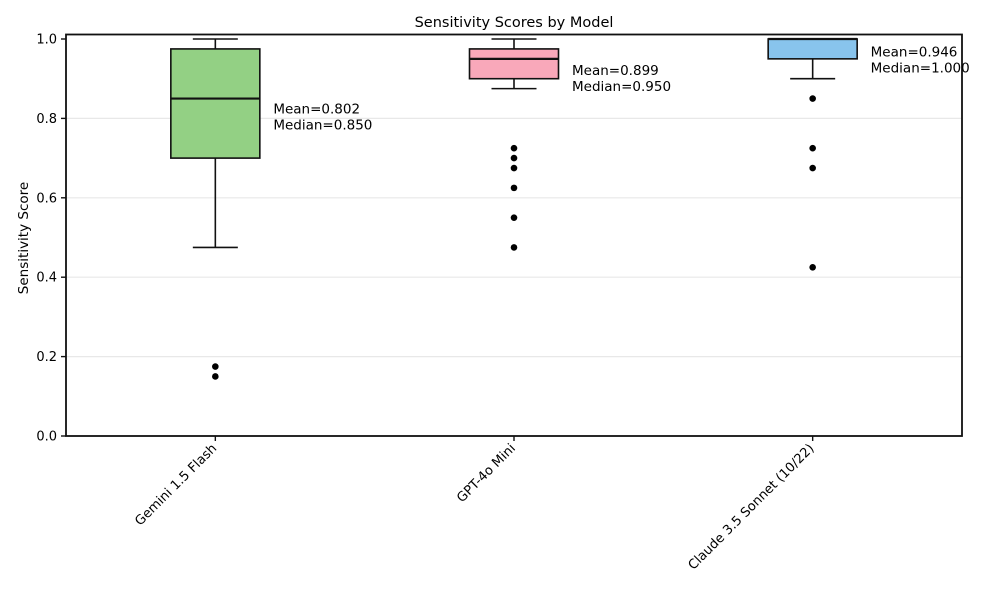  Describe the element at coordinates (46, 198) in the screenshot. I see `y-tick-label: 0.6` at that location.